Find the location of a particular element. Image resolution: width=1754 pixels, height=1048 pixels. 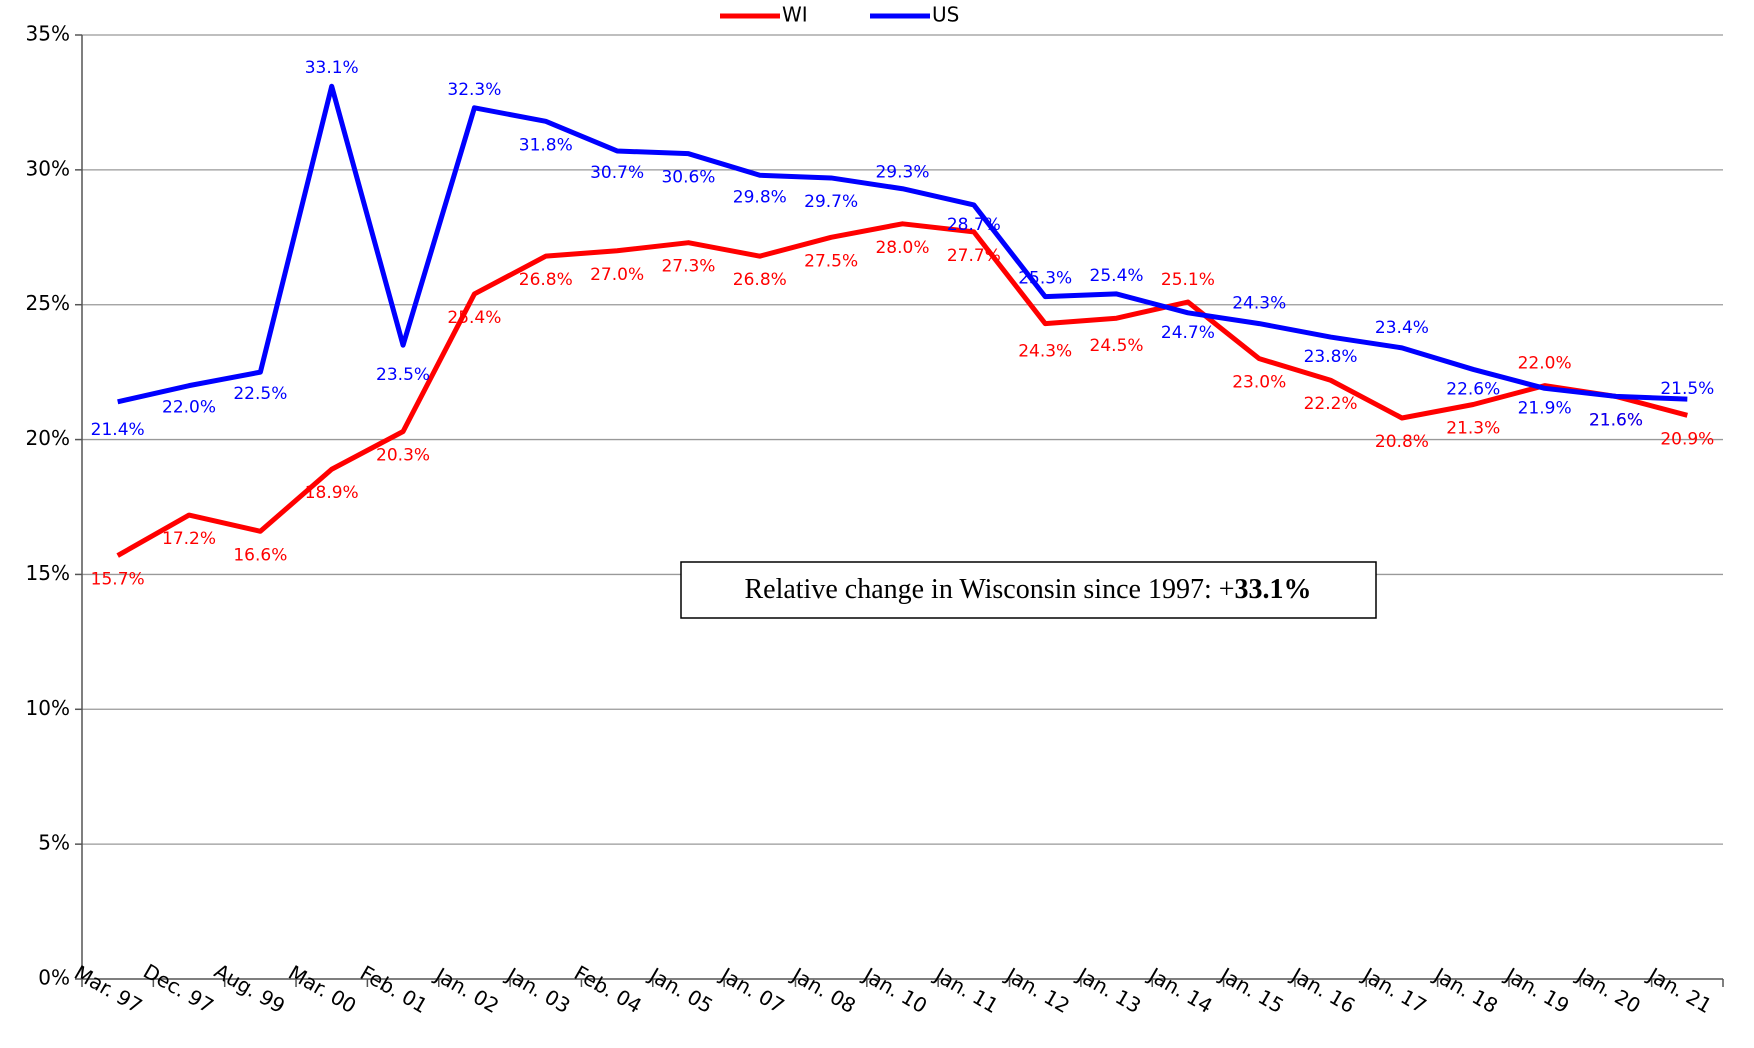

x-tick-label: Jan. 20 is located at coordinates (1607, 990).